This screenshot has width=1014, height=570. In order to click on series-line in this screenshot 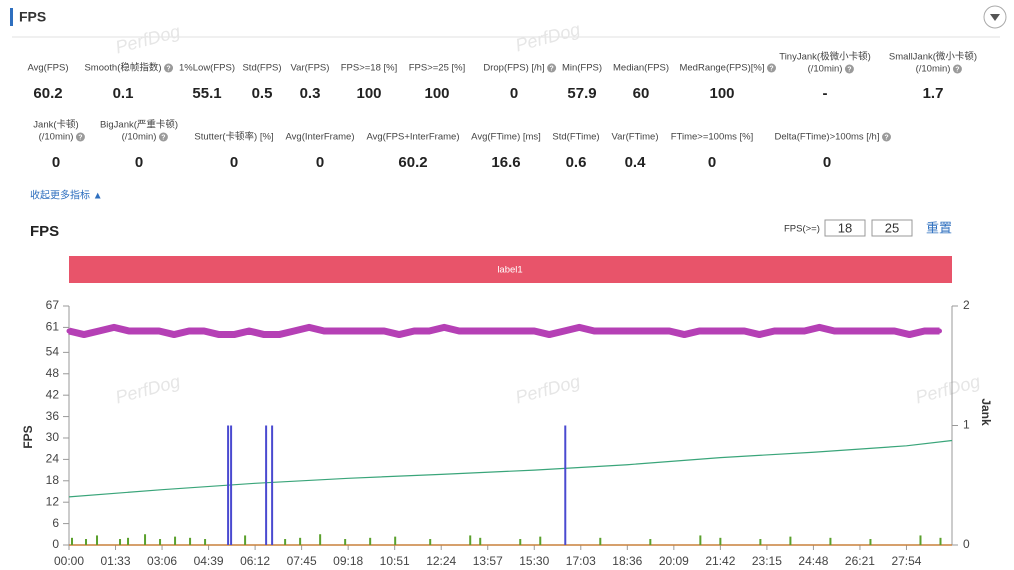, I will do `click(510, 468)`.